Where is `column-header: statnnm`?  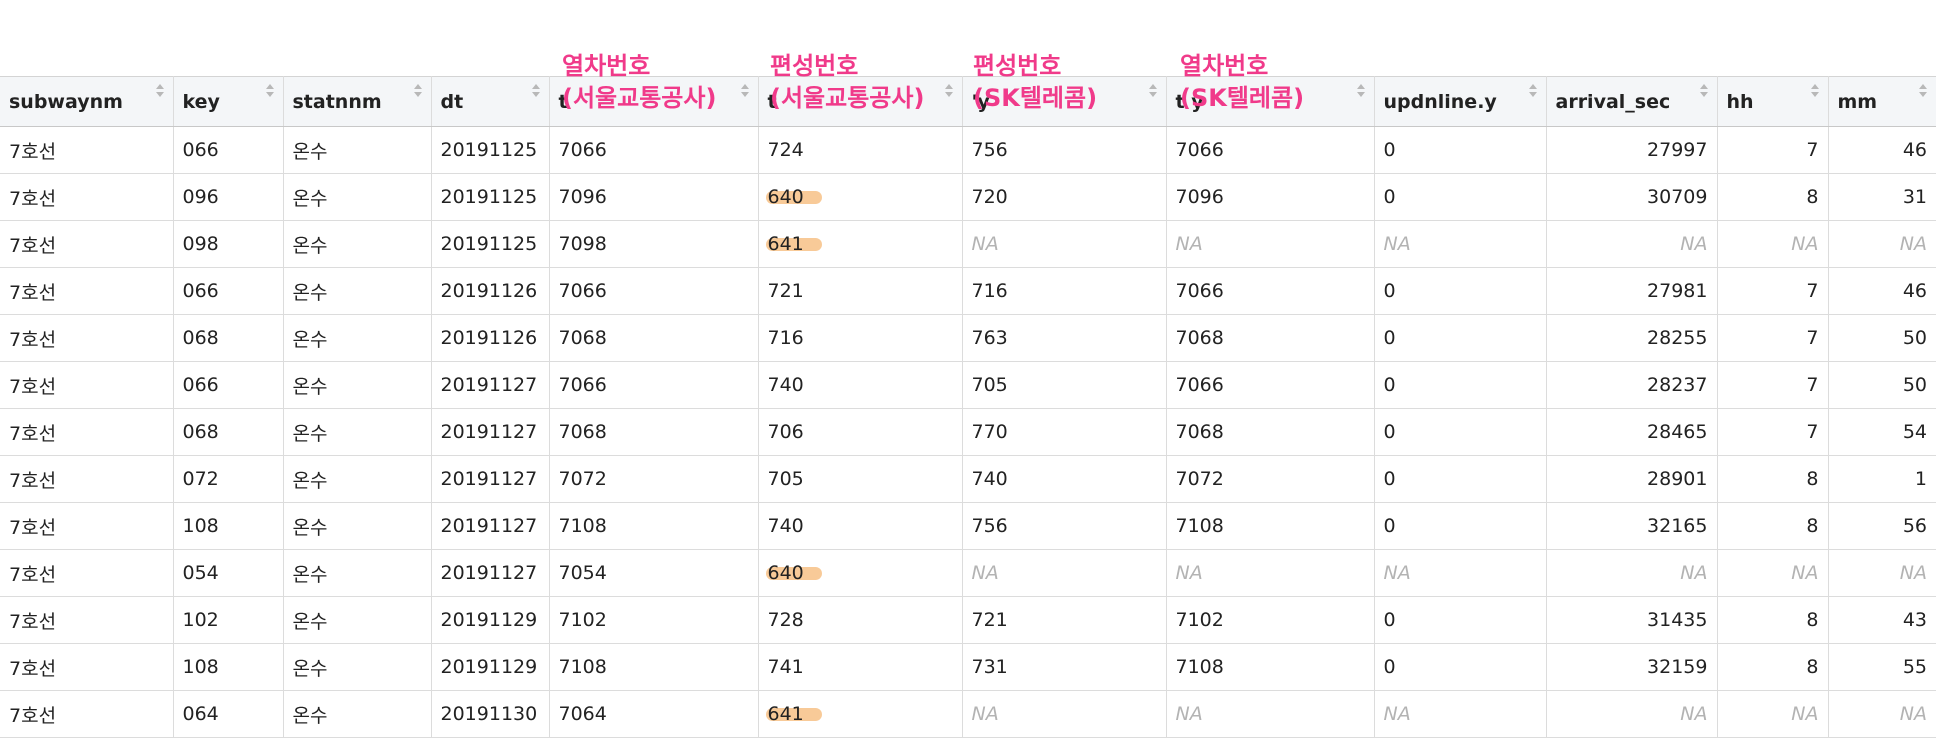
column-header: statnnm is located at coordinates (357, 101).